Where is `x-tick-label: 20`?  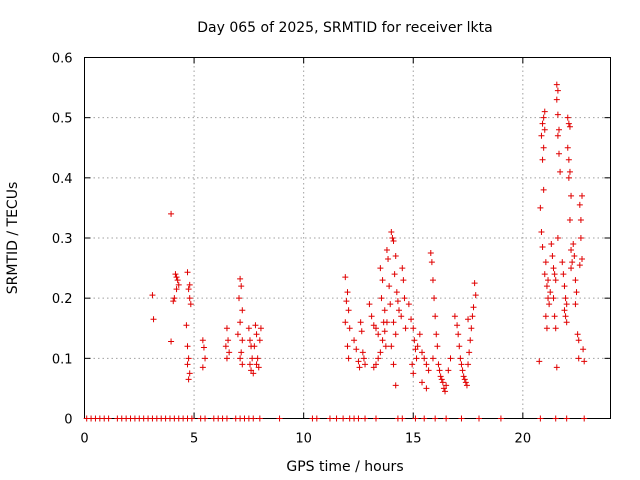
x-tick-label: 20 is located at coordinates (523, 439).